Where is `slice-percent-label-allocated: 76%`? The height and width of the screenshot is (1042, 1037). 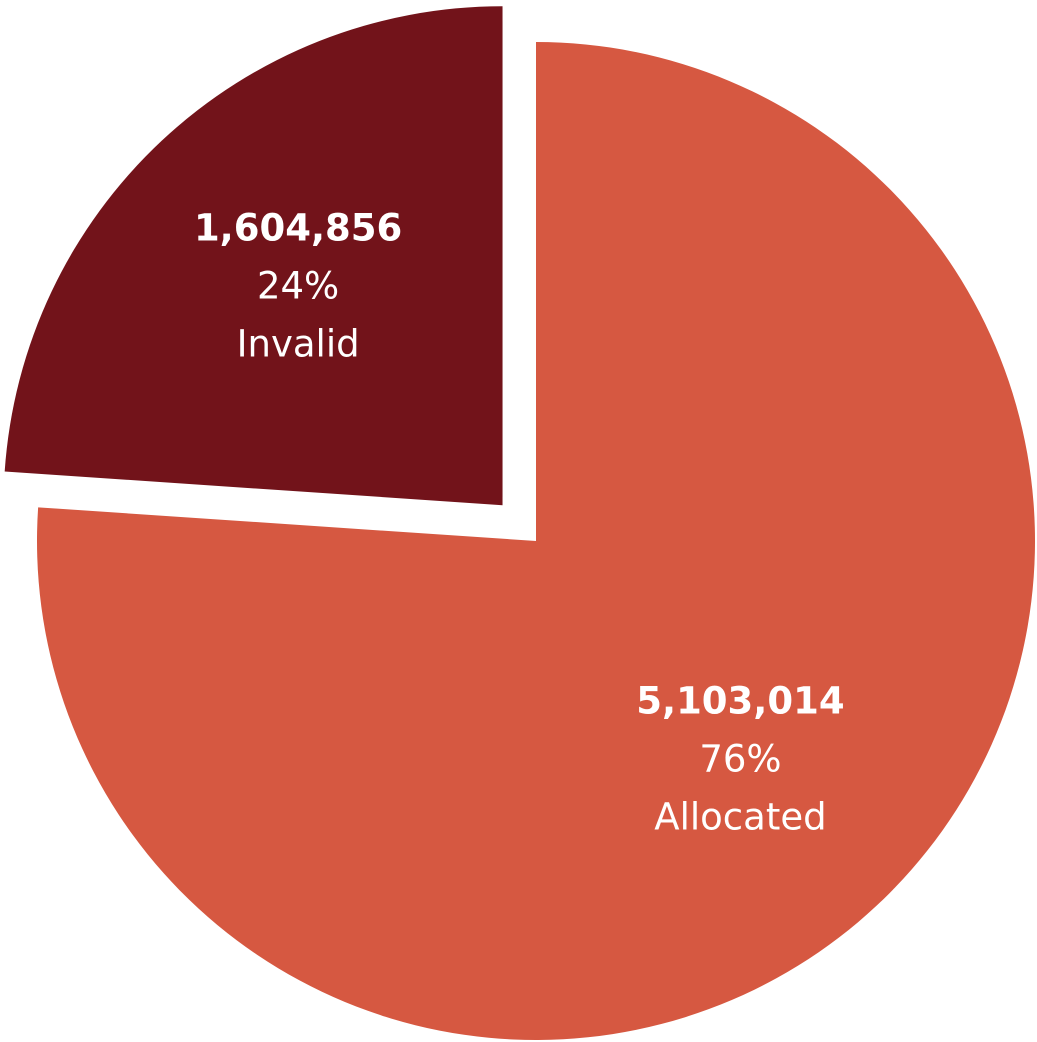 slice-percent-label-allocated: 76% is located at coordinates (740, 759).